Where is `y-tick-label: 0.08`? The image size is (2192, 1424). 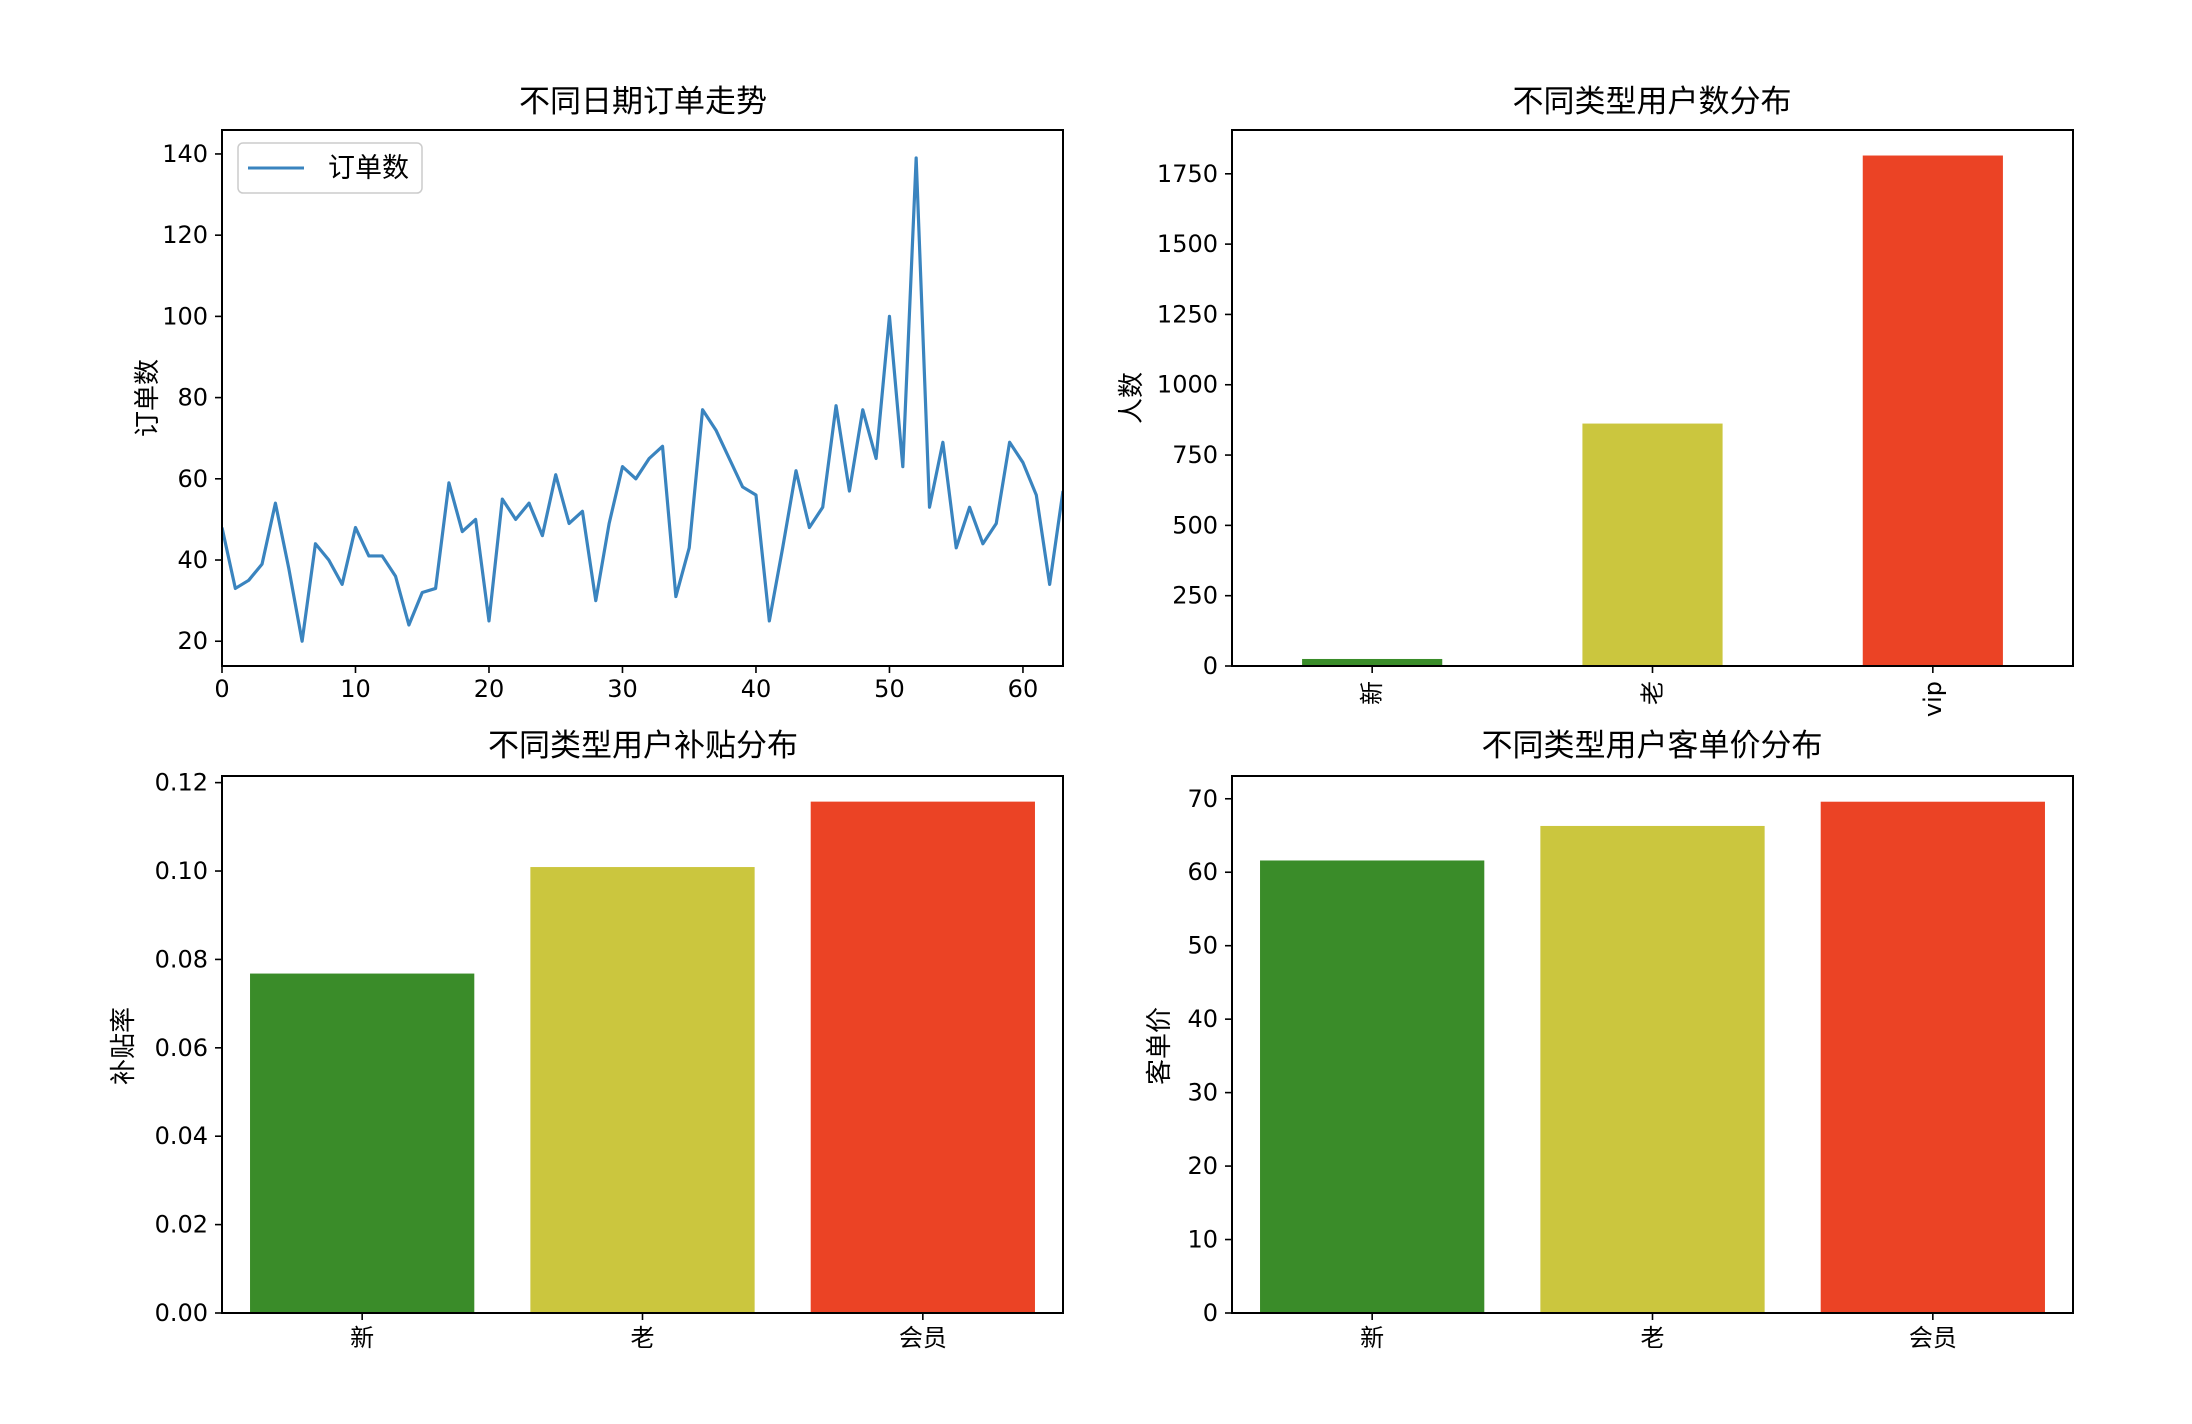
y-tick-label: 0.08 is located at coordinates (181, 959).